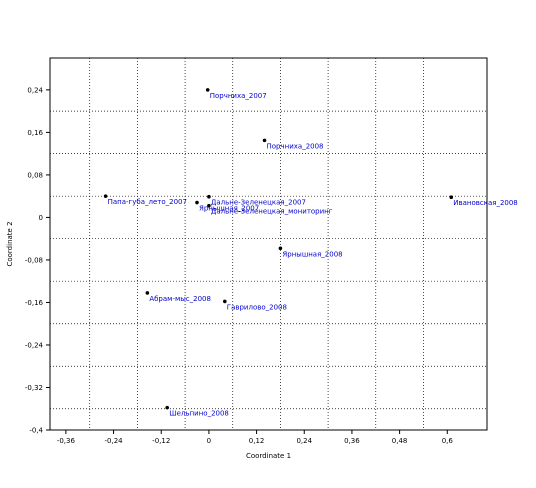  I want to click on x-tick-label: 0,48, so click(400, 441).